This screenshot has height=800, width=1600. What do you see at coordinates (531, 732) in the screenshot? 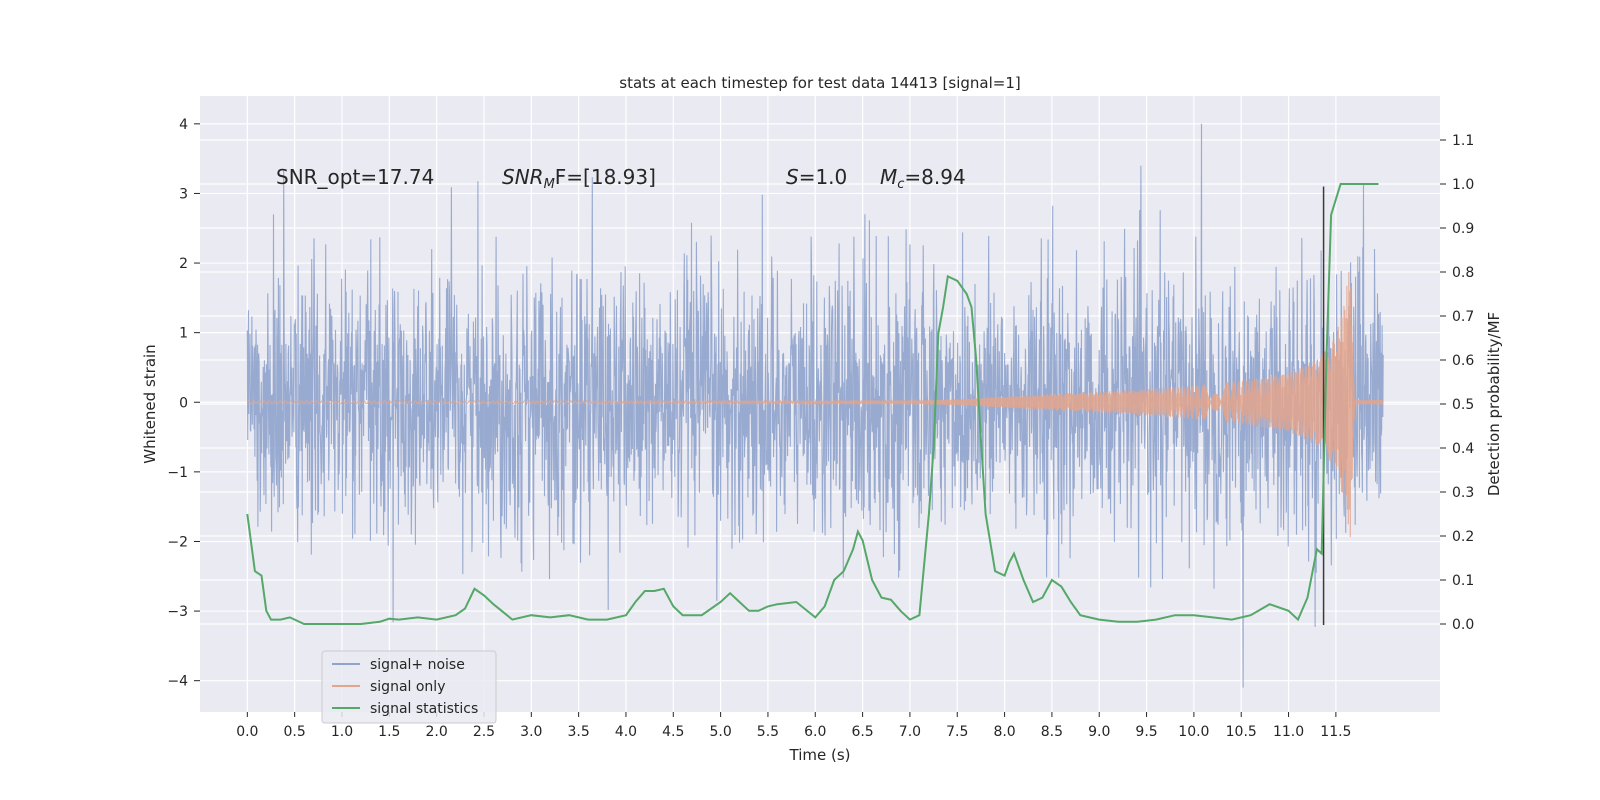
I see `x-tick-label: 3.0` at bounding box center [531, 732].